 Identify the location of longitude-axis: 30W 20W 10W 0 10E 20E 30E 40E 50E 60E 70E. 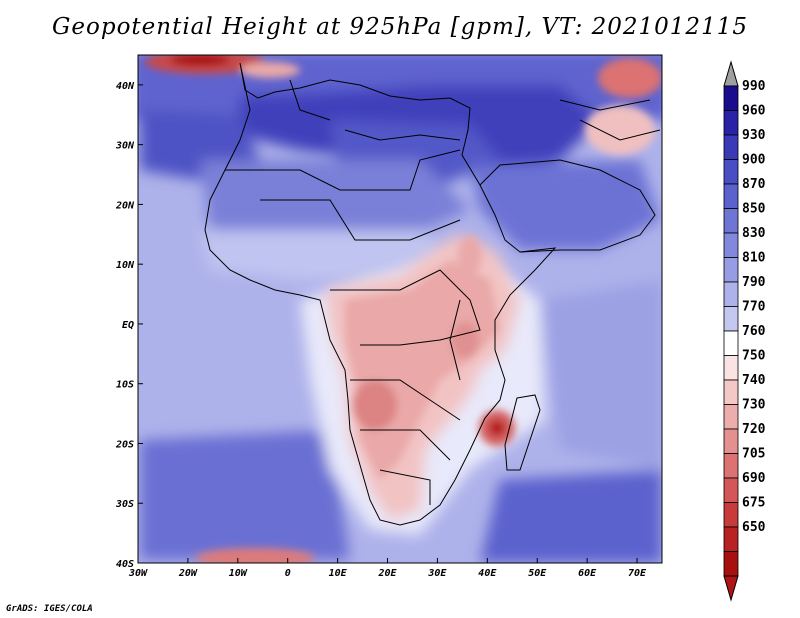
(387, 568).